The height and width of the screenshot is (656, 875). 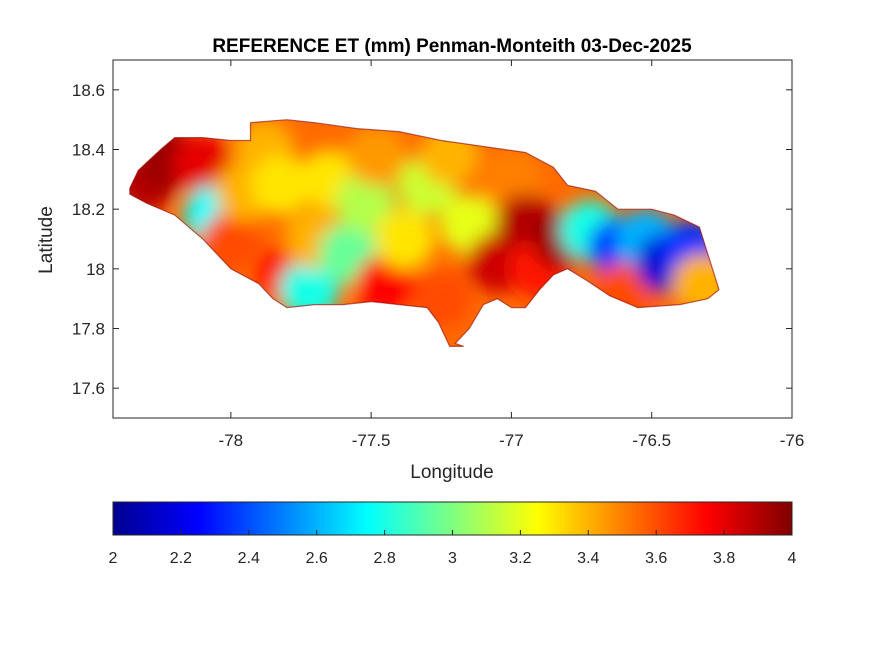 I want to click on x-tick-label: -76.5, so click(x=651, y=440).